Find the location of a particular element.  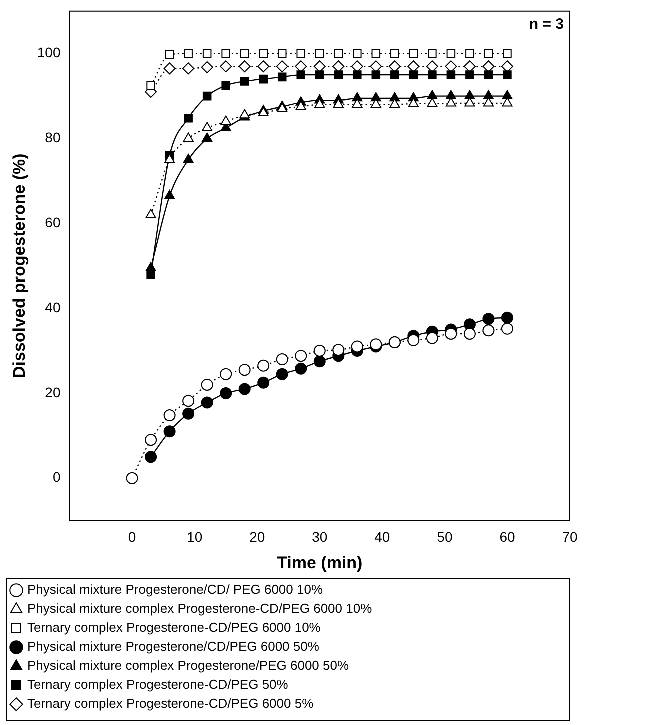

x-tick-label: 20 is located at coordinates (258, 537).